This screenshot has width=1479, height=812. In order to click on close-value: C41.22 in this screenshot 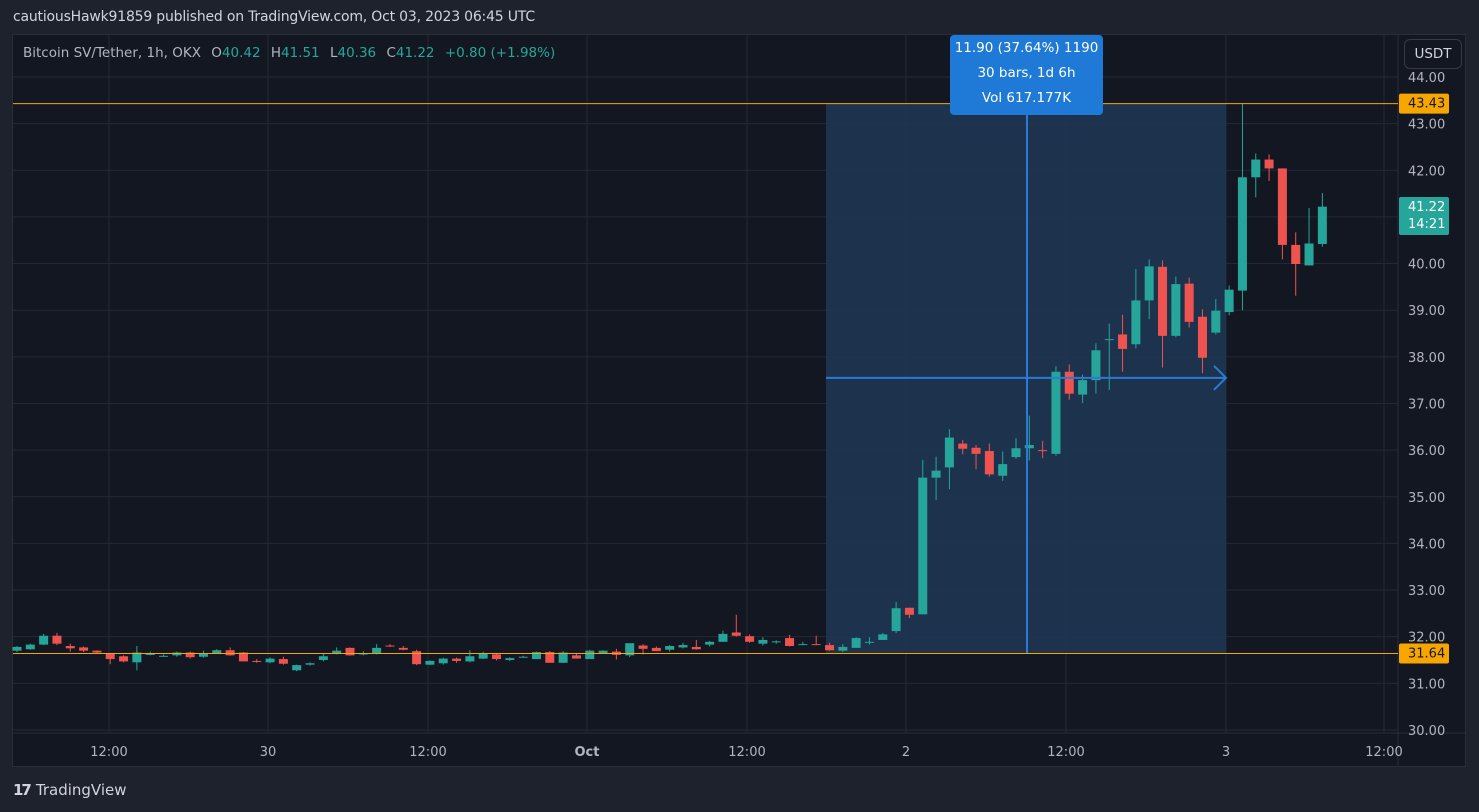, I will do `click(410, 53)`.